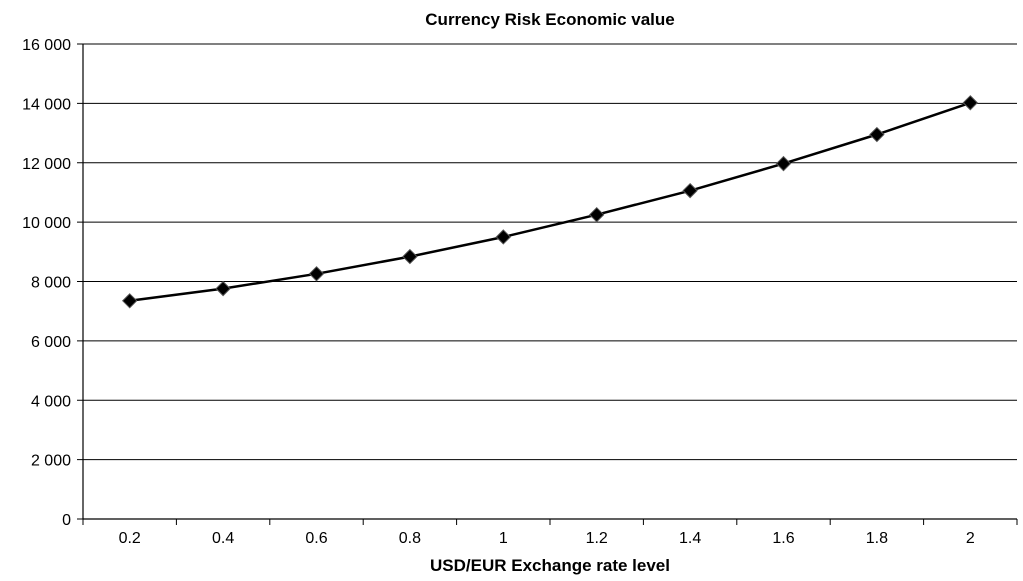 This screenshot has height=581, width=1023. What do you see at coordinates (549, 19) in the screenshot?
I see `chart-title: Currency Risk Economic value` at bounding box center [549, 19].